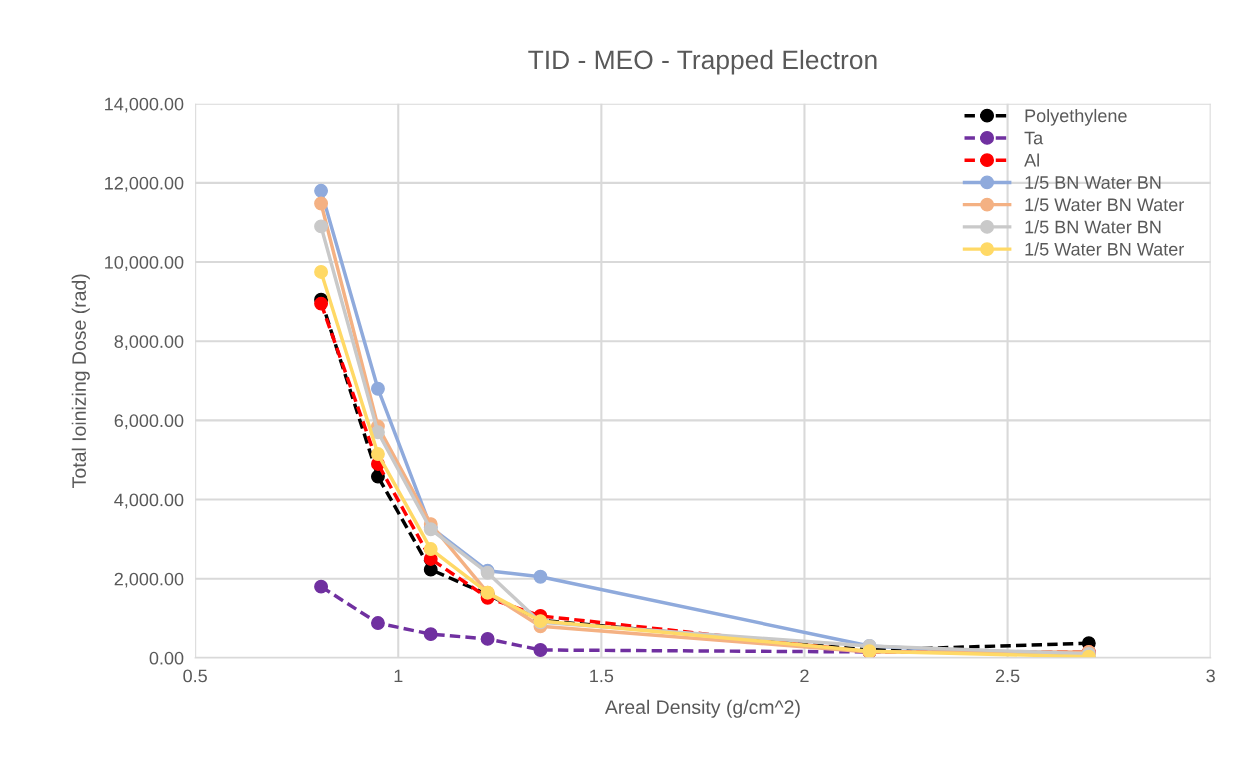 Image resolution: width=1243 pixels, height=774 pixels. Describe the element at coordinates (166, 658) in the screenshot. I see `y-tick-label: 0.00` at that location.